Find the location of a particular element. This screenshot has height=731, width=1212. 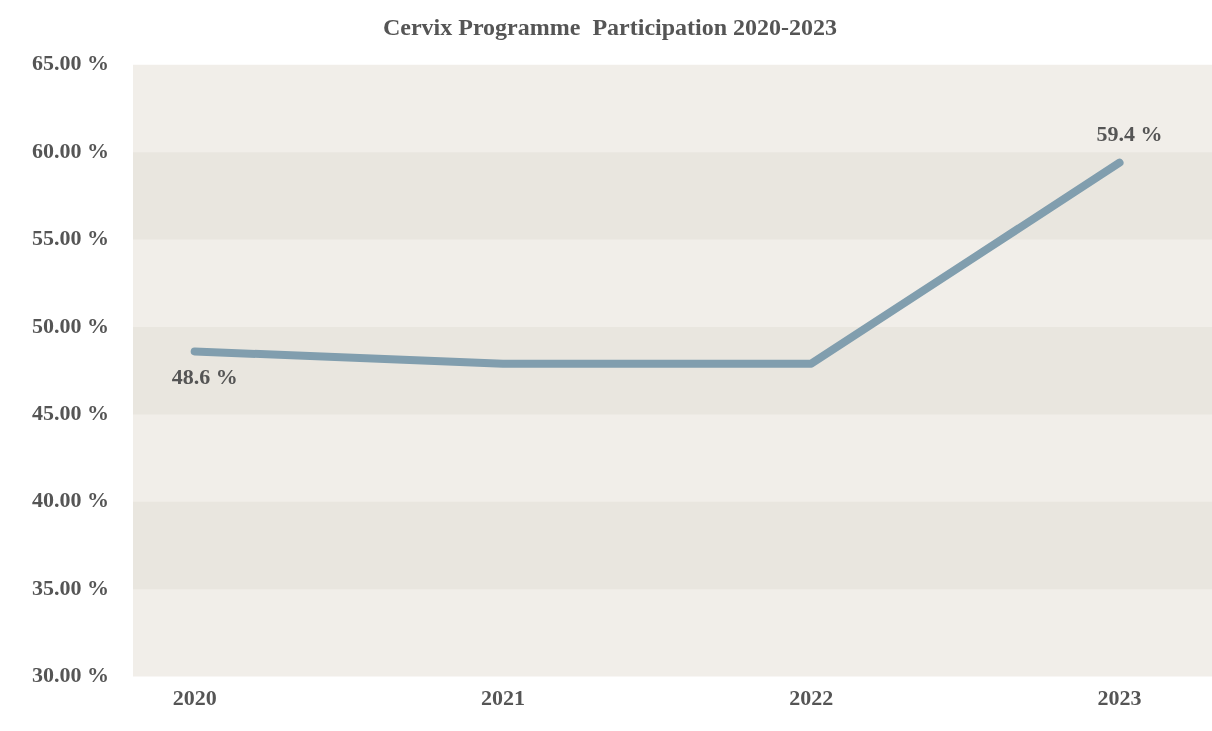

y-tick-label: 45.00 % is located at coordinates (70, 413).